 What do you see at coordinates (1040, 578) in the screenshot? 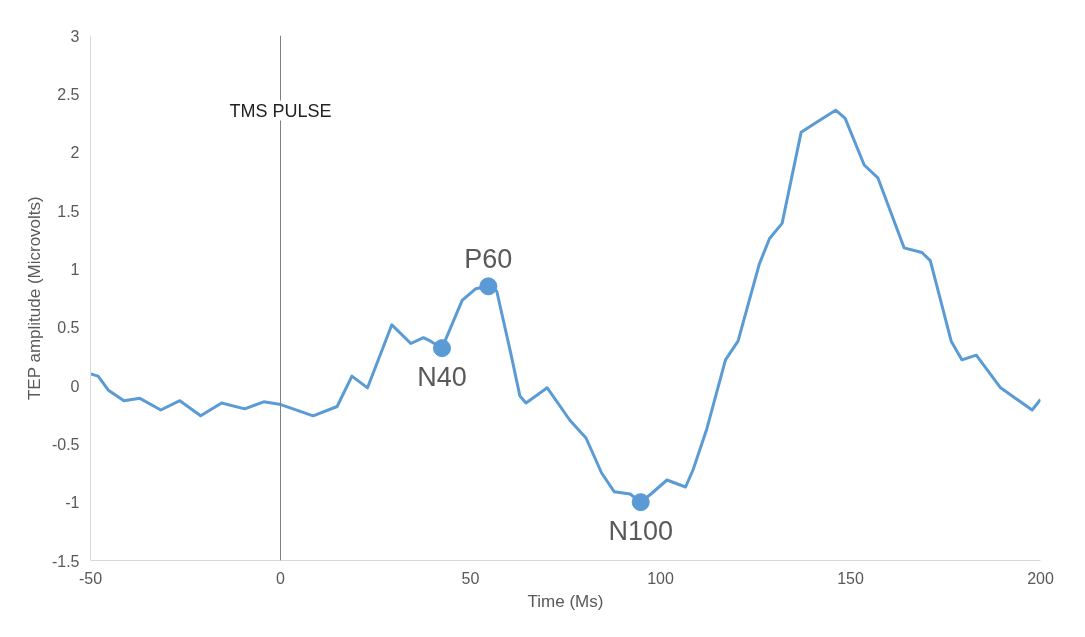
I see `x-tick-label: 200` at bounding box center [1040, 578].